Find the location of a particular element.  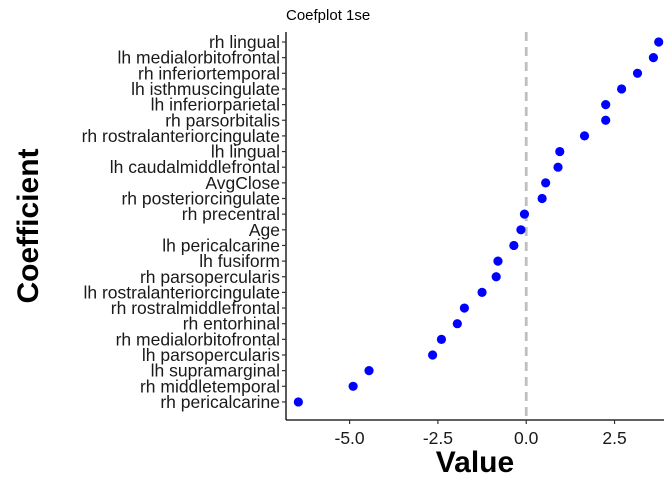

y-tick-label: rh parsorbitalis is located at coordinates (222, 120).